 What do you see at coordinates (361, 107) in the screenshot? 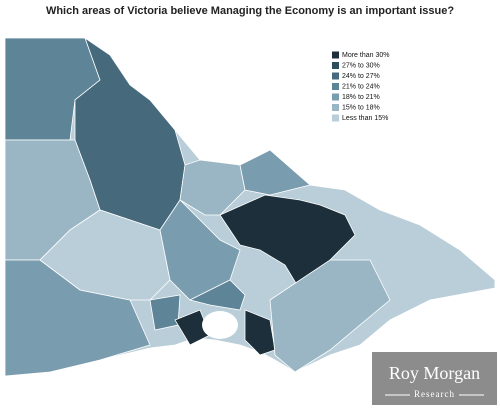
I see `legend-label: 15% to 18%` at bounding box center [361, 107].